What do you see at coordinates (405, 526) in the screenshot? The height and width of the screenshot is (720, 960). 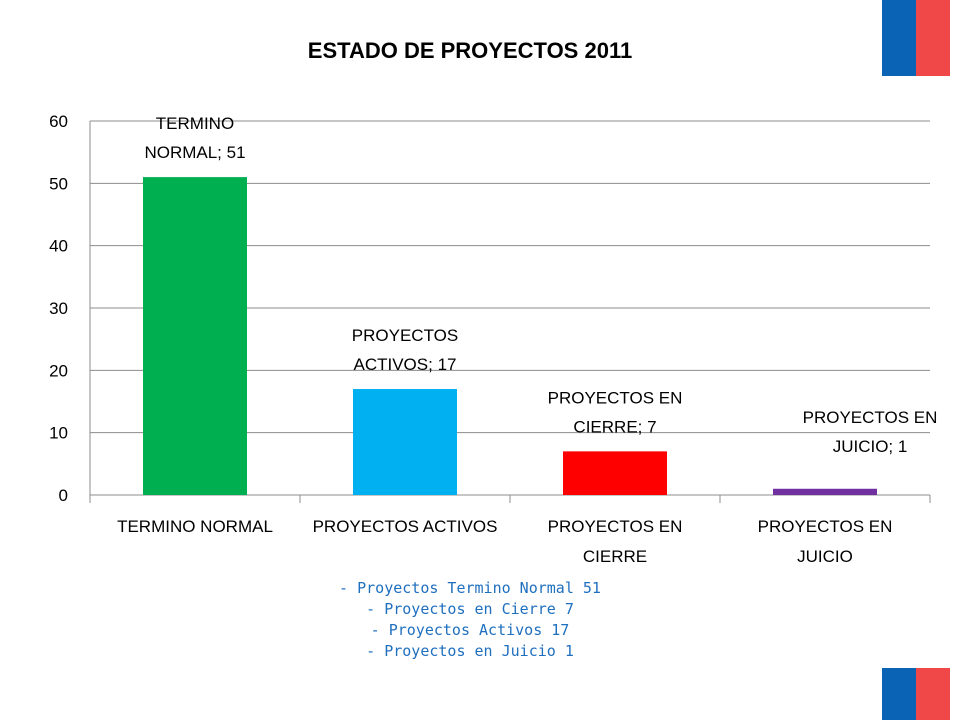 I see `x-category-label: PROYECTOS ACTIVOS` at bounding box center [405, 526].